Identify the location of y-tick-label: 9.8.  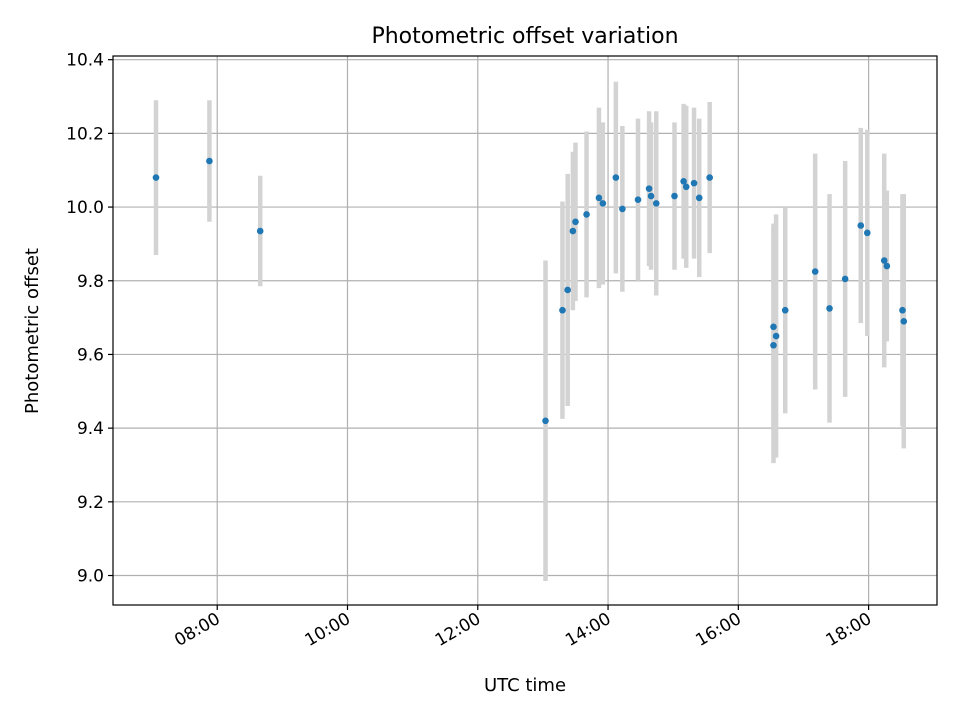
(90, 282).